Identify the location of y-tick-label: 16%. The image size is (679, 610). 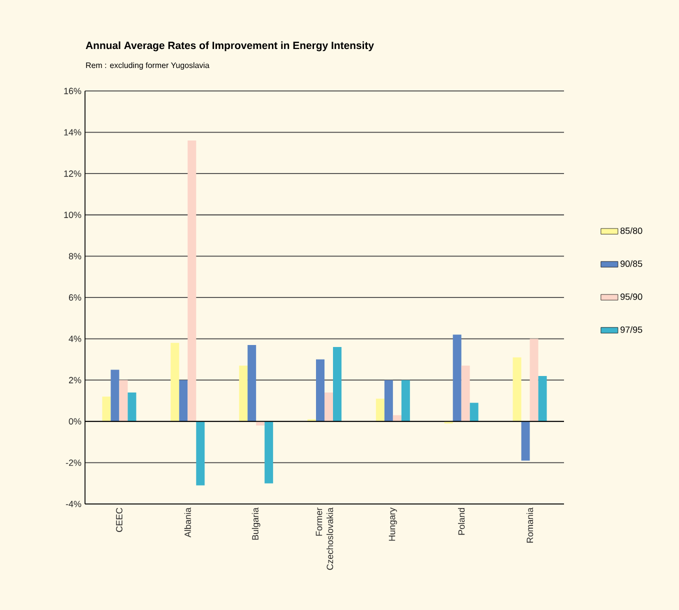
(73, 91).